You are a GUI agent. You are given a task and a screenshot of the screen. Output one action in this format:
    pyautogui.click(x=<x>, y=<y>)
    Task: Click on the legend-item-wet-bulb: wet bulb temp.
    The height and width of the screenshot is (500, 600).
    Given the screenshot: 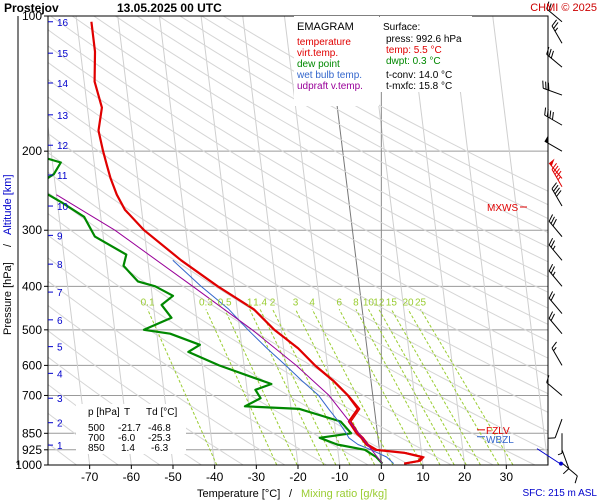 What is the action you would take?
    pyautogui.click(x=329, y=75)
    